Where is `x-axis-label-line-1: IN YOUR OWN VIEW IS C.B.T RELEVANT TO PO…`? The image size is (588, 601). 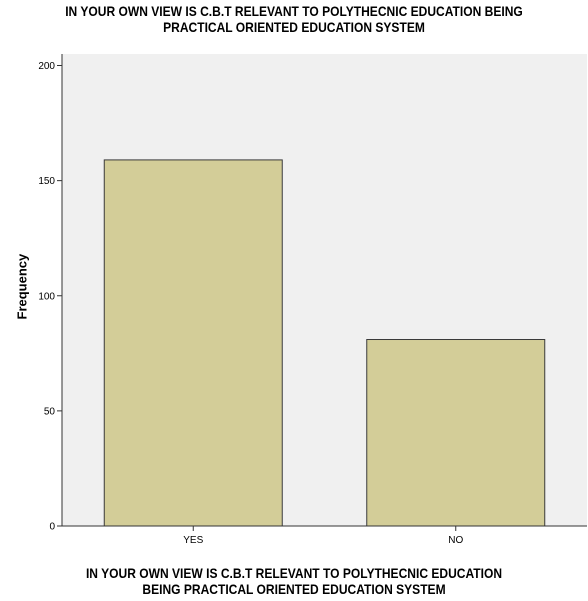
x-axis-label-line-1: IN YOUR OWN VIEW IS C.B.T RELEVANT TO PO… is located at coordinates (294, 573).